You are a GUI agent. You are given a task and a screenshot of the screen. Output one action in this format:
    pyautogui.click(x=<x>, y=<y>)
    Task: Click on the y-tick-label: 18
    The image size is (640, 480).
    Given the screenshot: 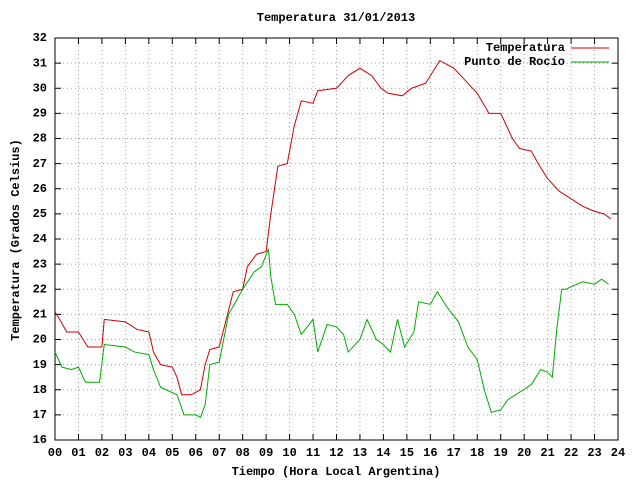 What is the action you would take?
    pyautogui.click(x=40, y=390)
    